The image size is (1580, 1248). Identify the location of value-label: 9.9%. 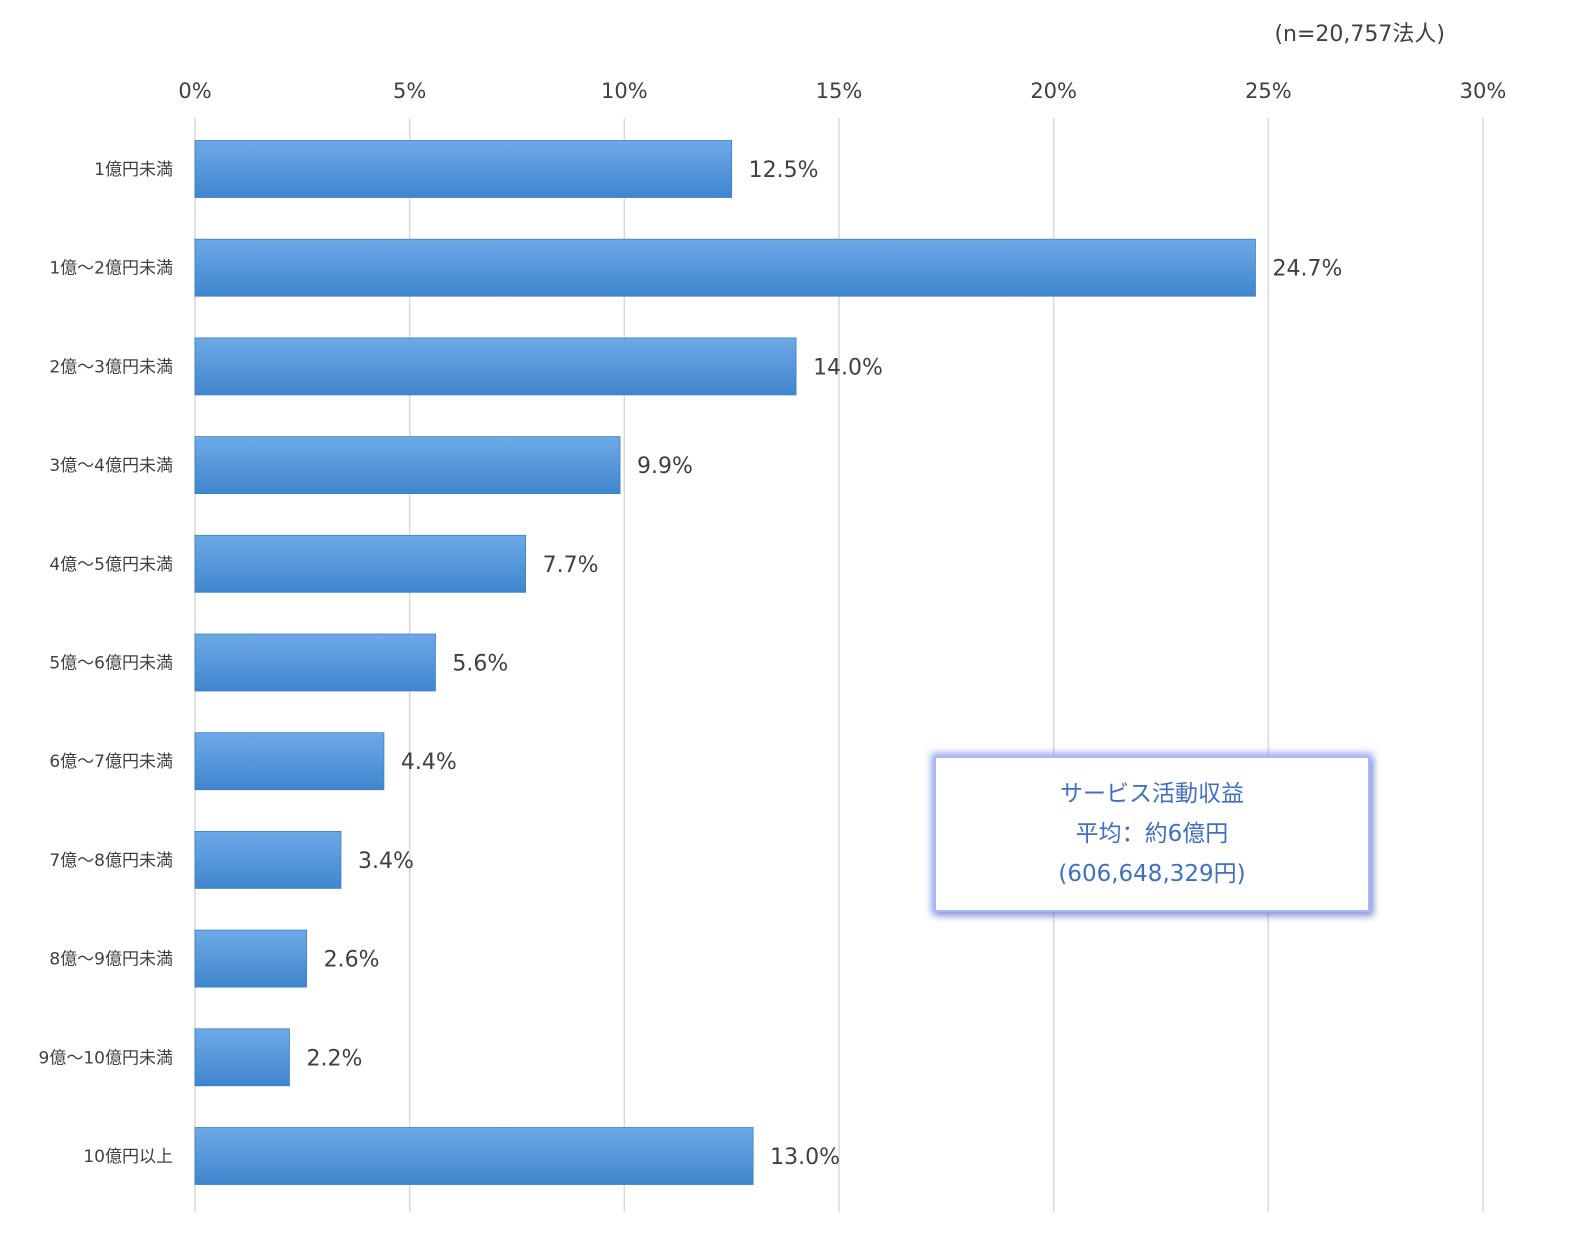
(665, 466).